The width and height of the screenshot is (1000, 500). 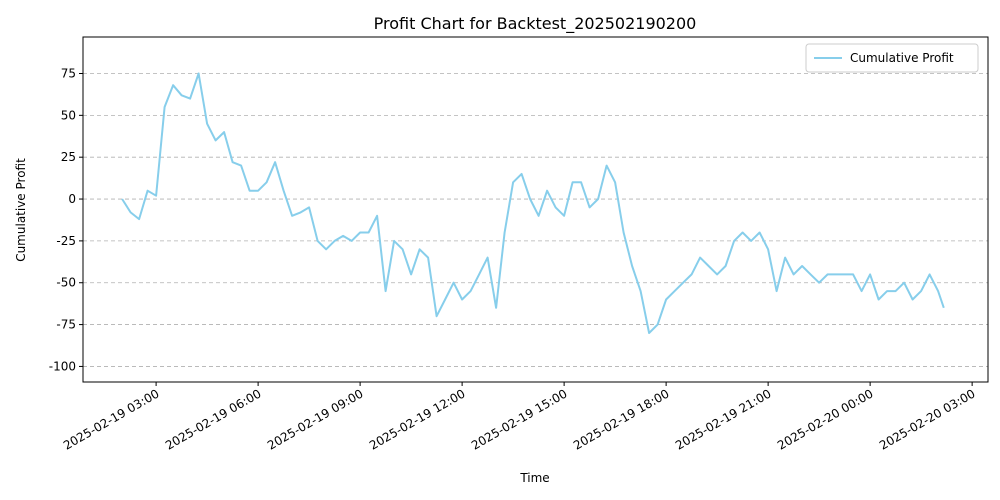 I want to click on y-tick-label: -100, so click(x=62, y=366).